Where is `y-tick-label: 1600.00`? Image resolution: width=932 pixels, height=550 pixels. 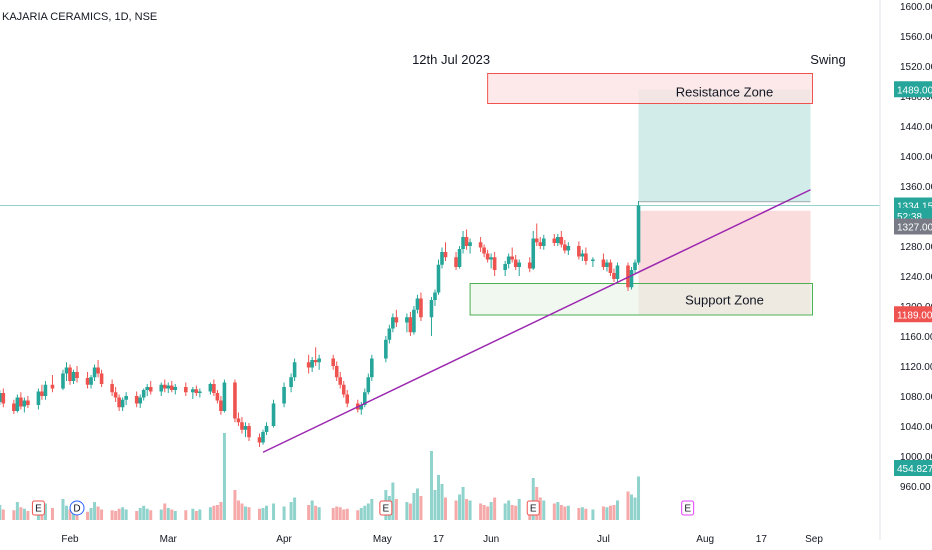
y-tick-label: 1600.00 is located at coordinates (916, 7).